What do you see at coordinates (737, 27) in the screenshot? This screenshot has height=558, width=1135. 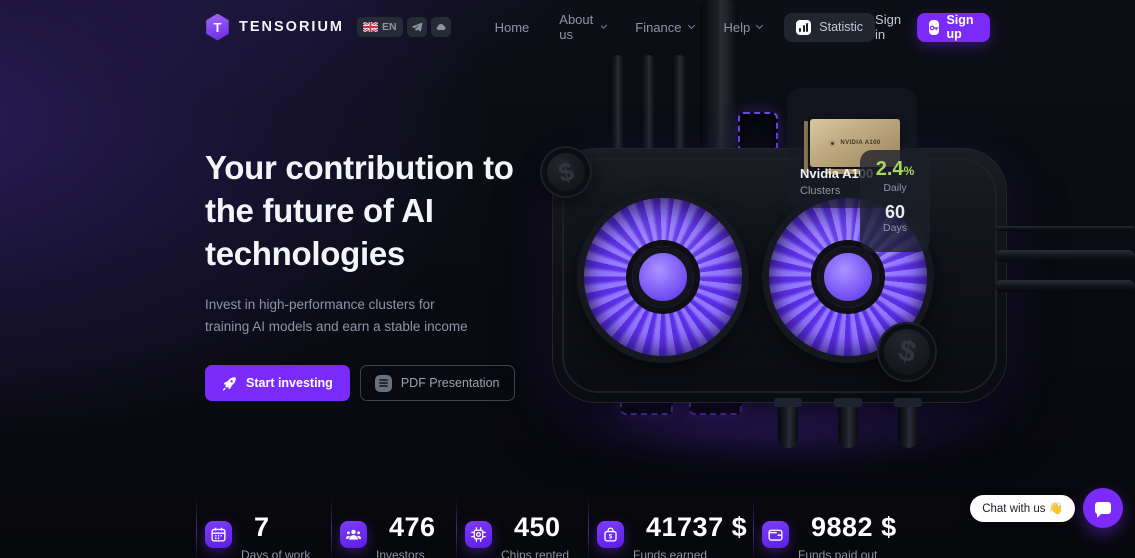 I see `nav-label: Help` at bounding box center [737, 27].